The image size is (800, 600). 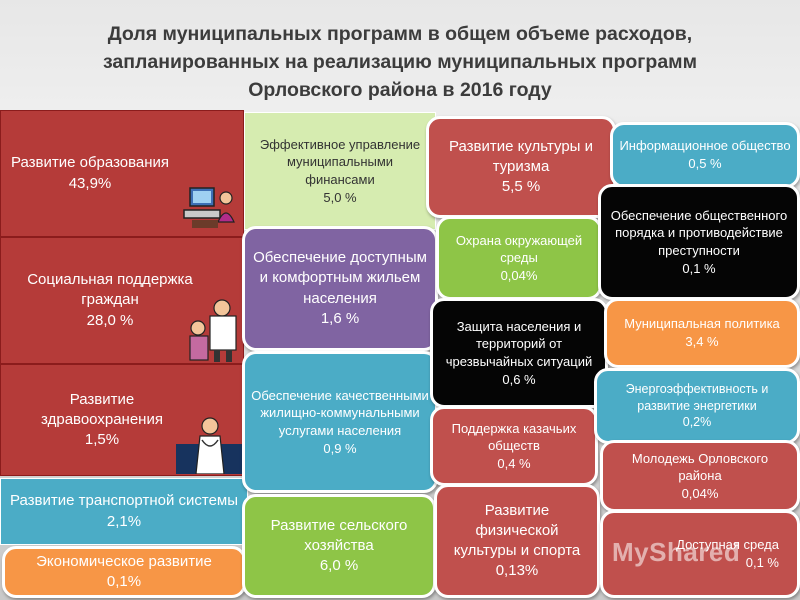 What do you see at coordinates (705, 155) in the screenshot?
I see `program-information-society: Информационное общество 0,5 %` at bounding box center [705, 155].